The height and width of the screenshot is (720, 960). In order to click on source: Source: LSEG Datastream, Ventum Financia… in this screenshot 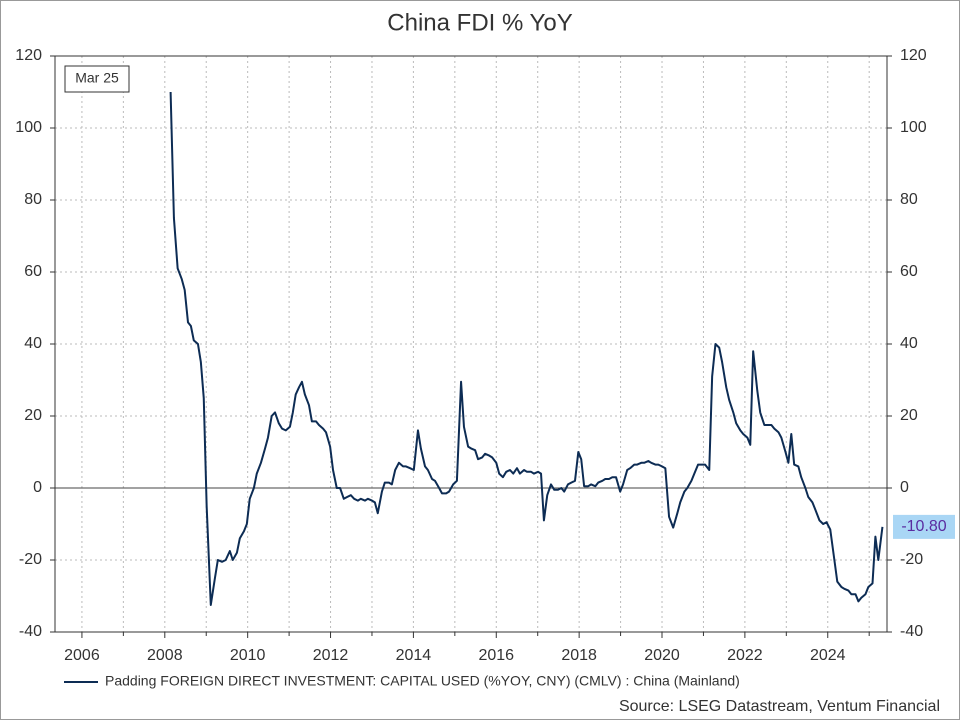, I will do `click(779, 706)`.